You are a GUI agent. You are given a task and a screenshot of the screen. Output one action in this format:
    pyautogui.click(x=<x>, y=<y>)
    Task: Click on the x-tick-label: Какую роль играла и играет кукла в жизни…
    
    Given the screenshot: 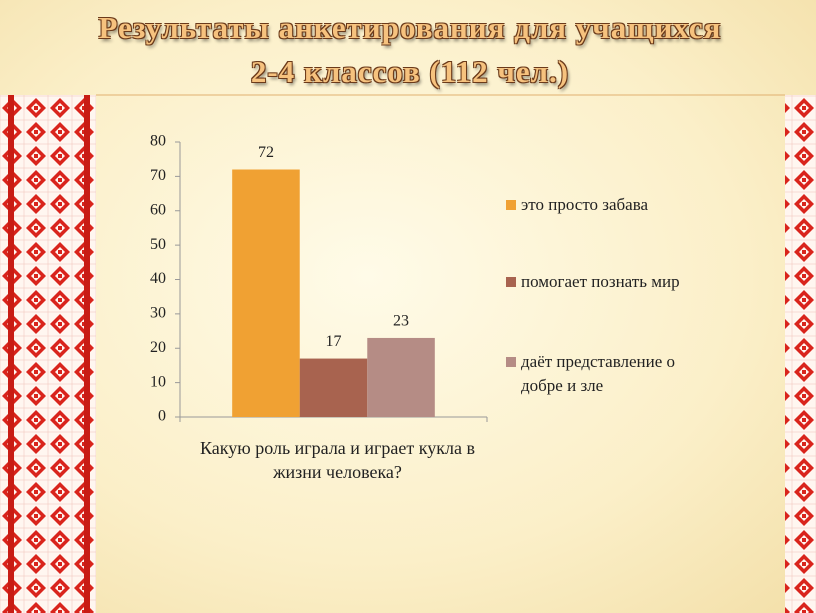 What is the action you would take?
    pyautogui.click(x=337, y=460)
    